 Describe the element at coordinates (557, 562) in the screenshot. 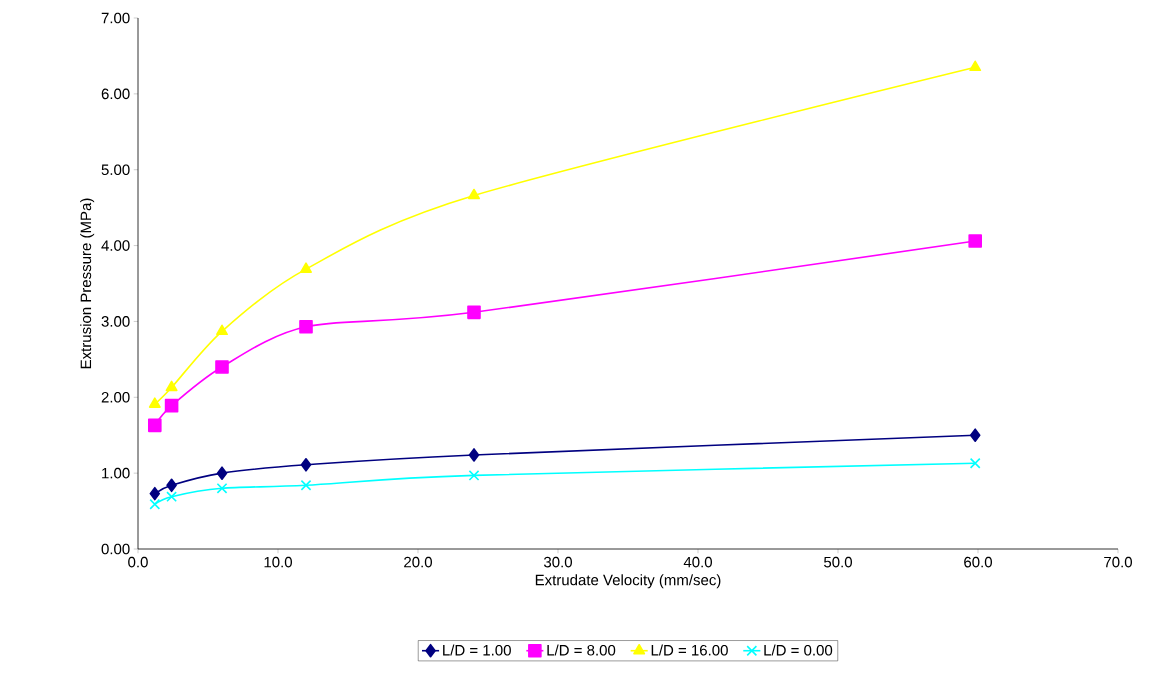

I see `x-tick-label: 30.0` at that location.